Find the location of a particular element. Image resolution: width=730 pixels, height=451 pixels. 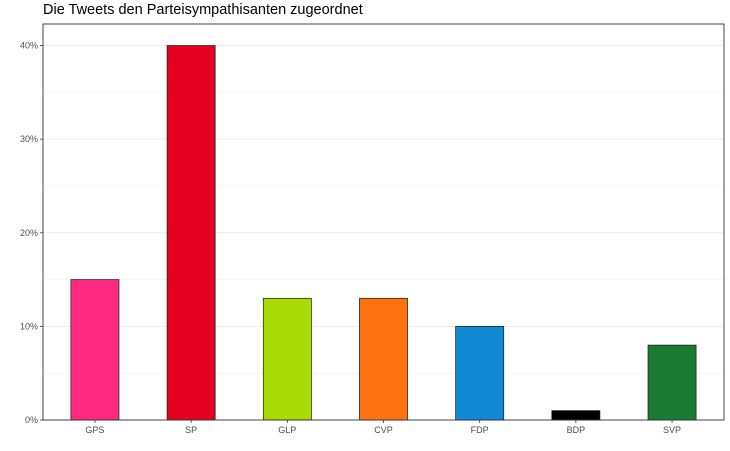

x-tick-label: BDP is located at coordinates (576, 430).